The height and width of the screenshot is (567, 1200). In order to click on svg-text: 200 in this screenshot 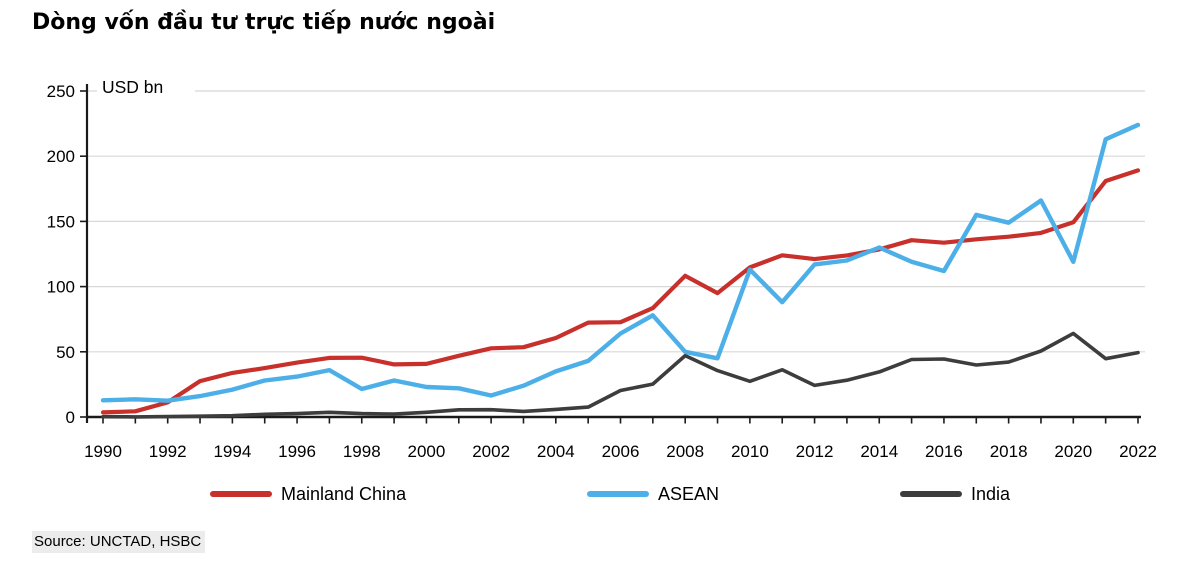, I will do `click(61, 156)`.